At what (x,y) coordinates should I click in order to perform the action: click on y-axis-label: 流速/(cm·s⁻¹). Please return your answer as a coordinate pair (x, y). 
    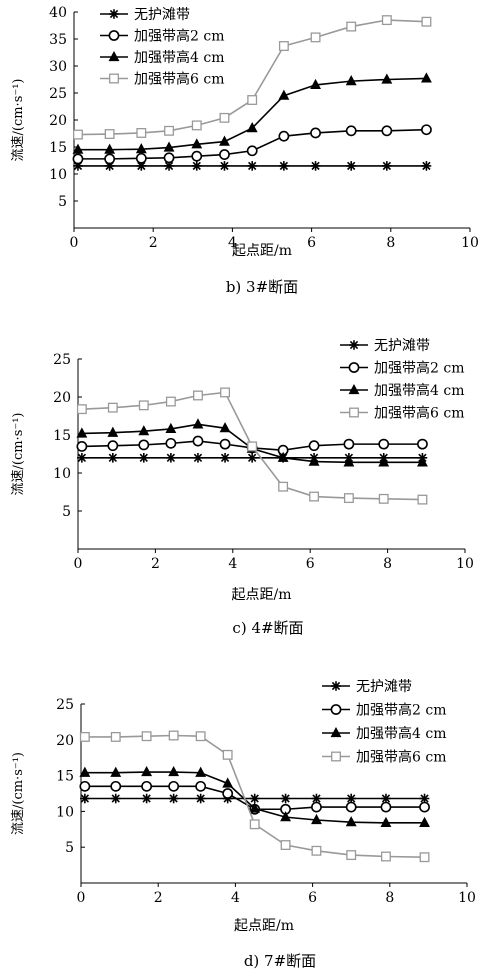
    Looking at the image, I should click on (18, 793).